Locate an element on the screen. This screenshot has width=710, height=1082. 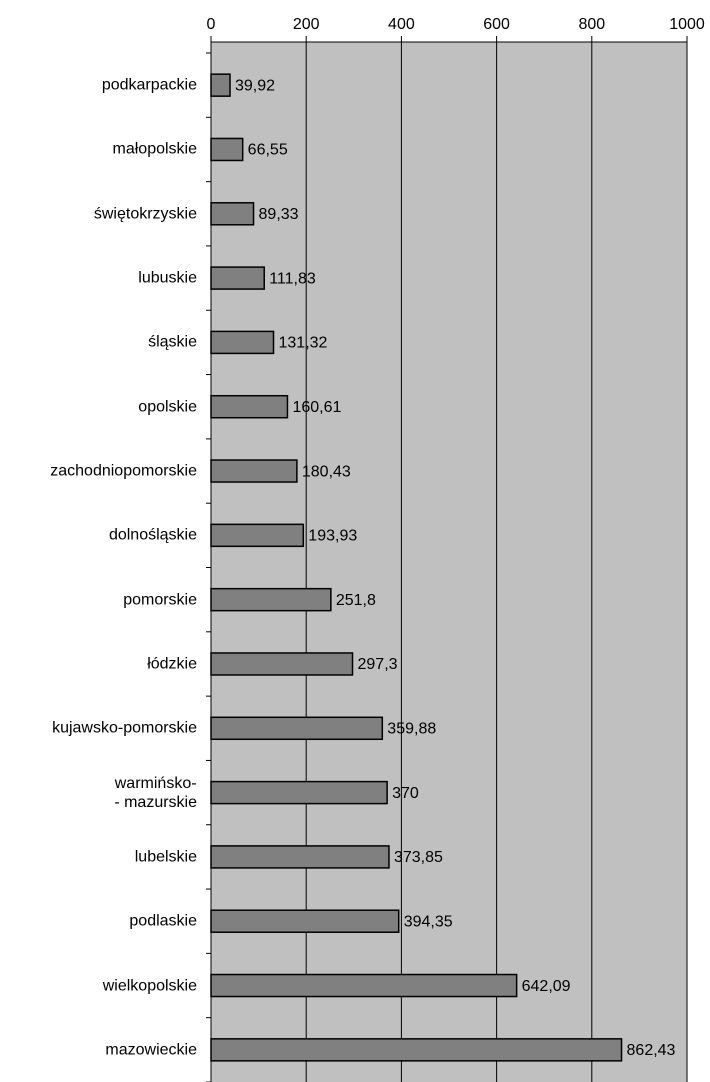
y-tick-label: małopolskie is located at coordinates (154, 149).